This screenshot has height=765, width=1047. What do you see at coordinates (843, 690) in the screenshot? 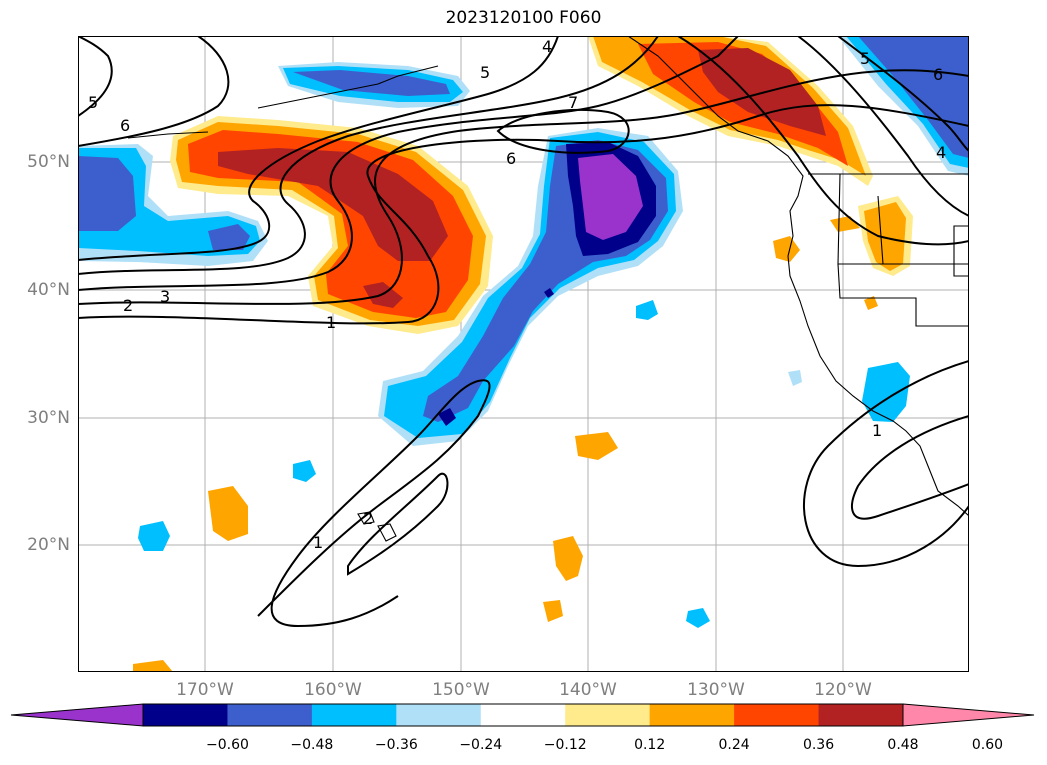
I see `lon-tick-label: 120°W` at bounding box center [843, 690].